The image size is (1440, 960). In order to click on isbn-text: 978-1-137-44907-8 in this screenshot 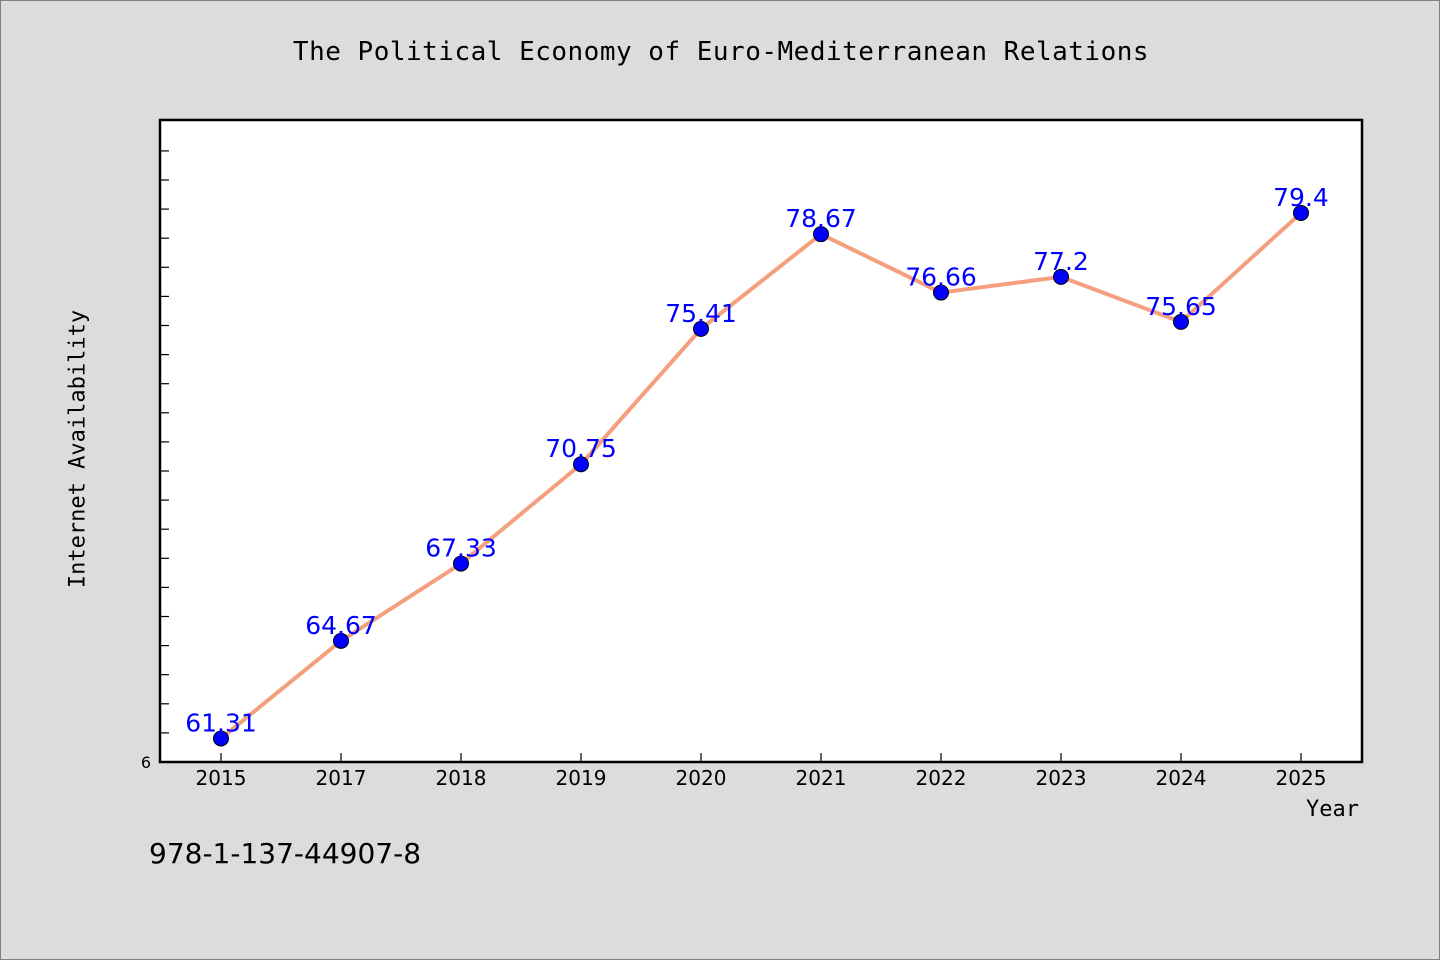, I will do `click(285, 853)`.